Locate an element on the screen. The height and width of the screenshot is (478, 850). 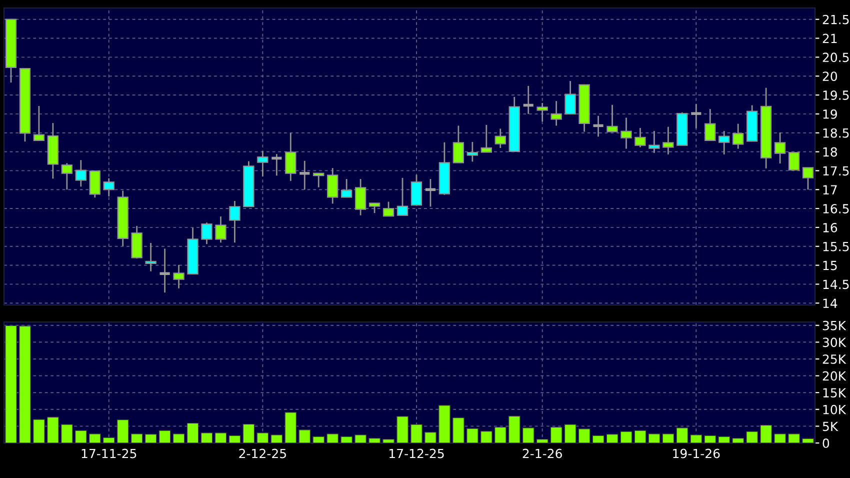
x-tick-label: 17-11-25 is located at coordinates (109, 453).